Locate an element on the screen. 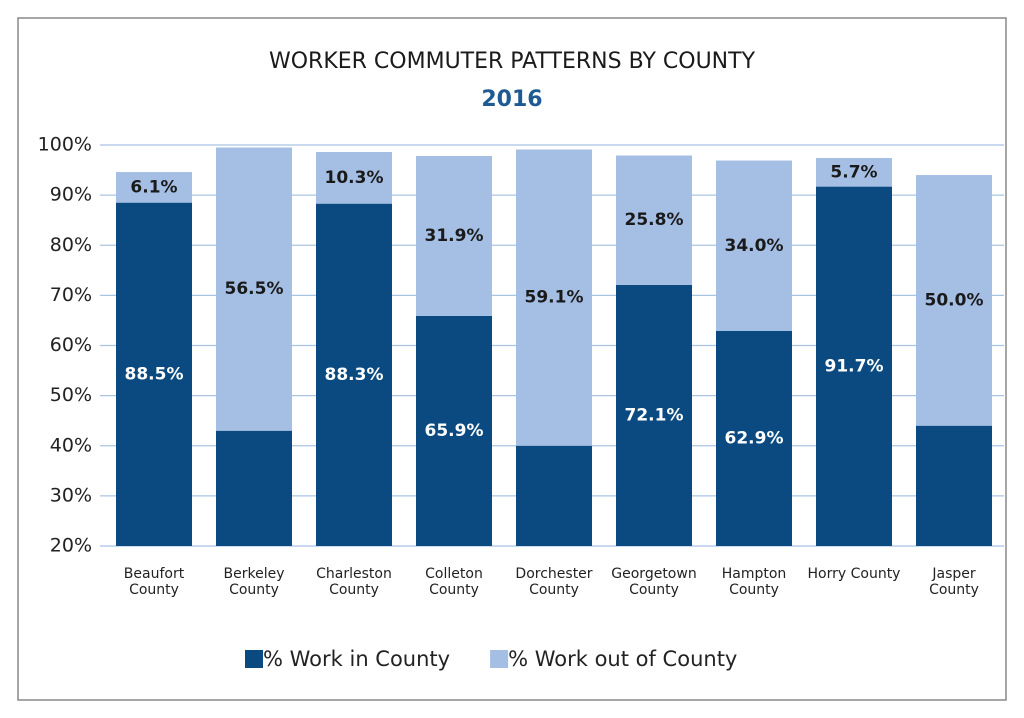 This screenshot has width=1024, height=718. x-tick-label: Berkeley County is located at coordinates (254, 582).